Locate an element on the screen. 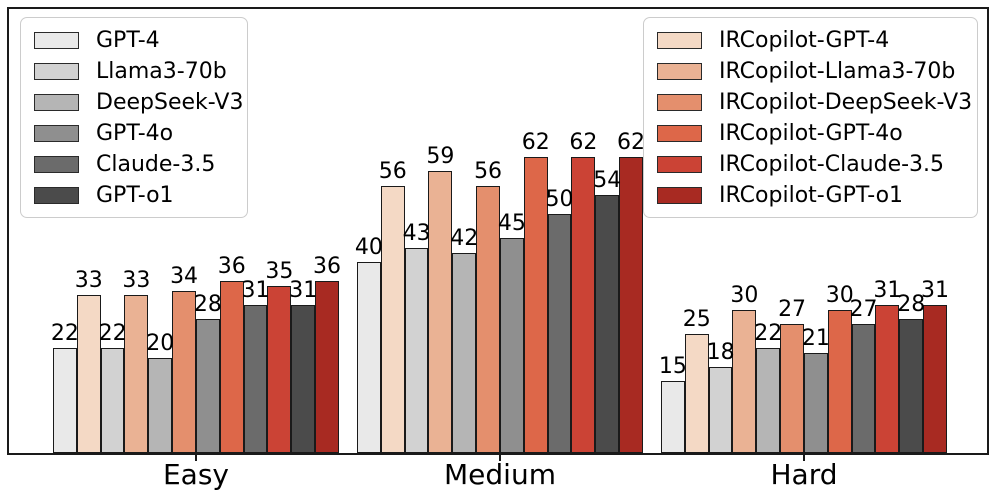 The image size is (996, 495). bar-col-gpt-4-medium: 40 is located at coordinates (368, 344).